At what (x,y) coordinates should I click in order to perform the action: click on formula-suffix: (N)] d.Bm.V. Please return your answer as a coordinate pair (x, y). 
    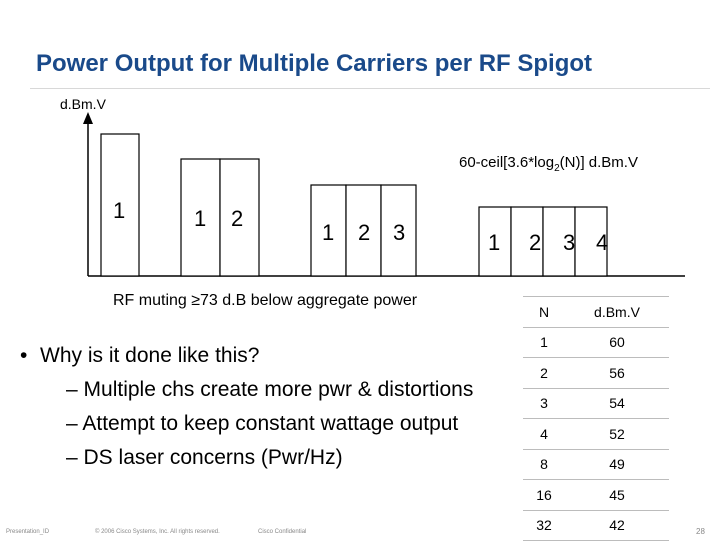
    Looking at the image, I should click on (598, 162).